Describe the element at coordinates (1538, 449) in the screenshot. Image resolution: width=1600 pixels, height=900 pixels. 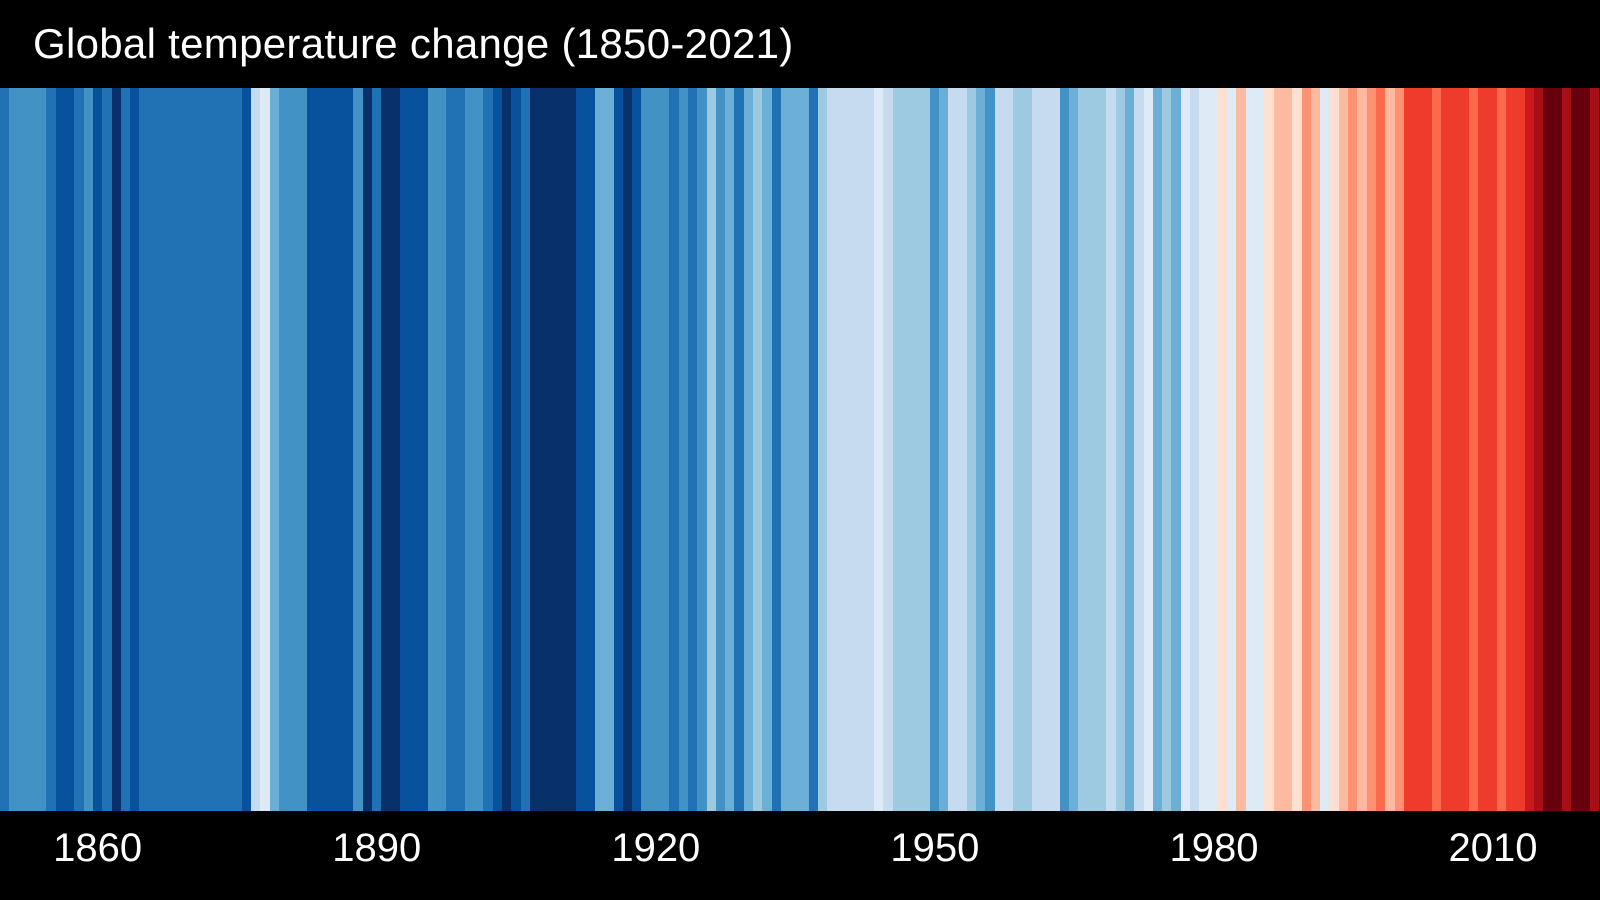
I see `year-stripe-2015` at that location.